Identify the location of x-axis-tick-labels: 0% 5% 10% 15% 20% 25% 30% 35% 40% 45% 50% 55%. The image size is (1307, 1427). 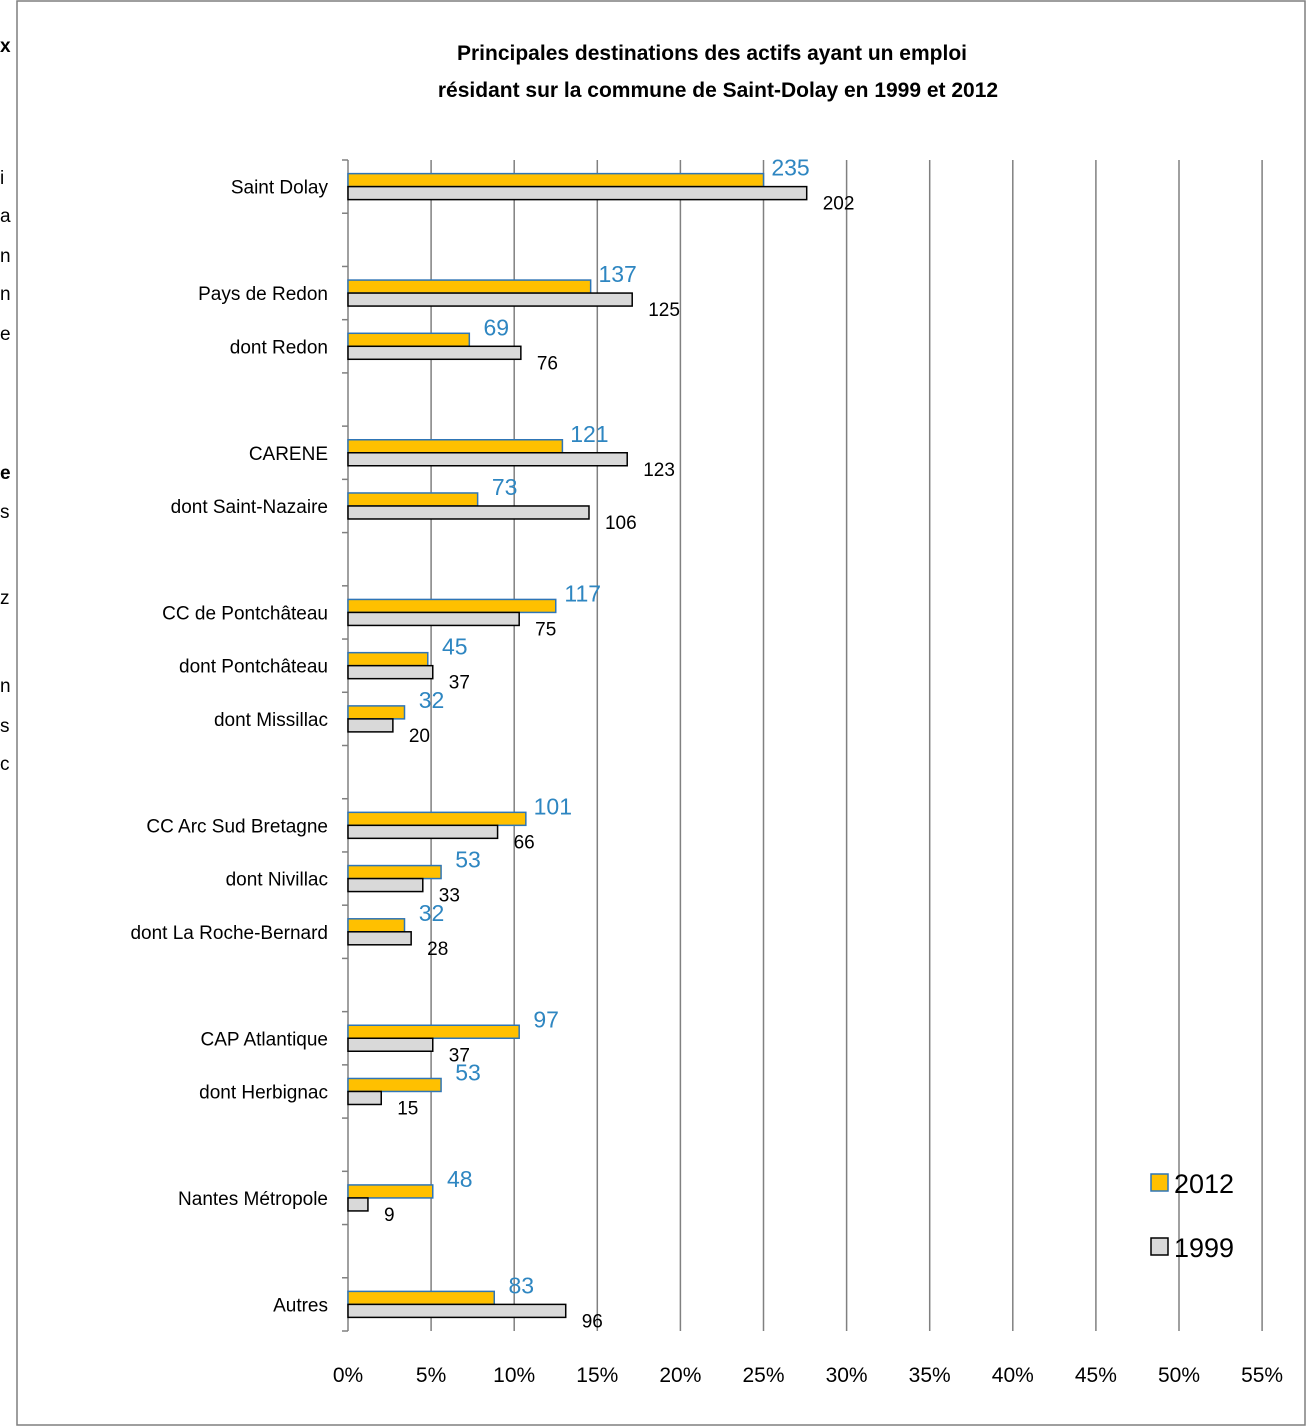
(808, 1375).